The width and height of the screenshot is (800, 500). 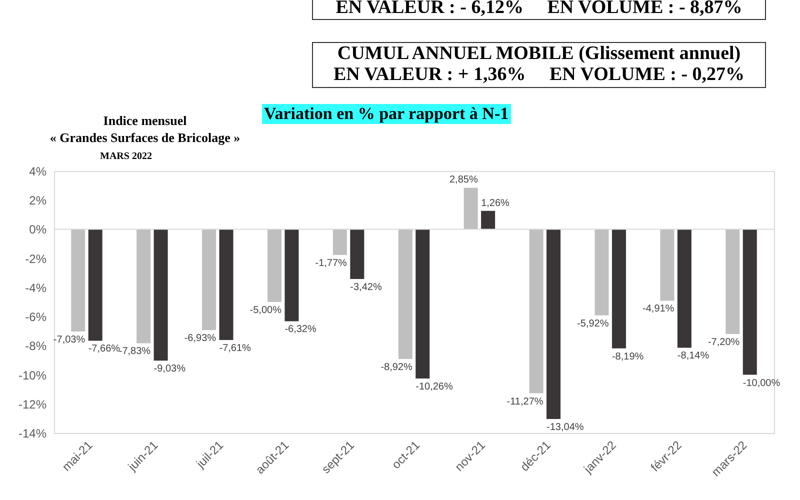 I want to click on y-tick-label: -10%, so click(x=32, y=375).